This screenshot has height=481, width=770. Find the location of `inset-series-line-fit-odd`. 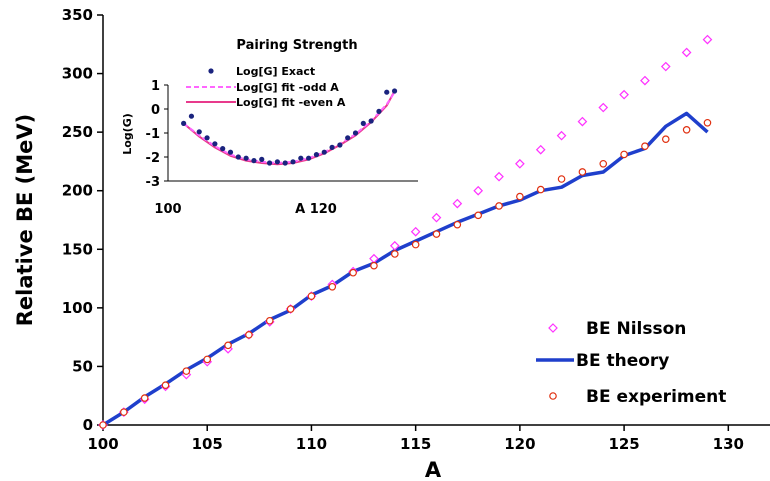

inset-series-line-fit-odd is located at coordinates (289, 128).